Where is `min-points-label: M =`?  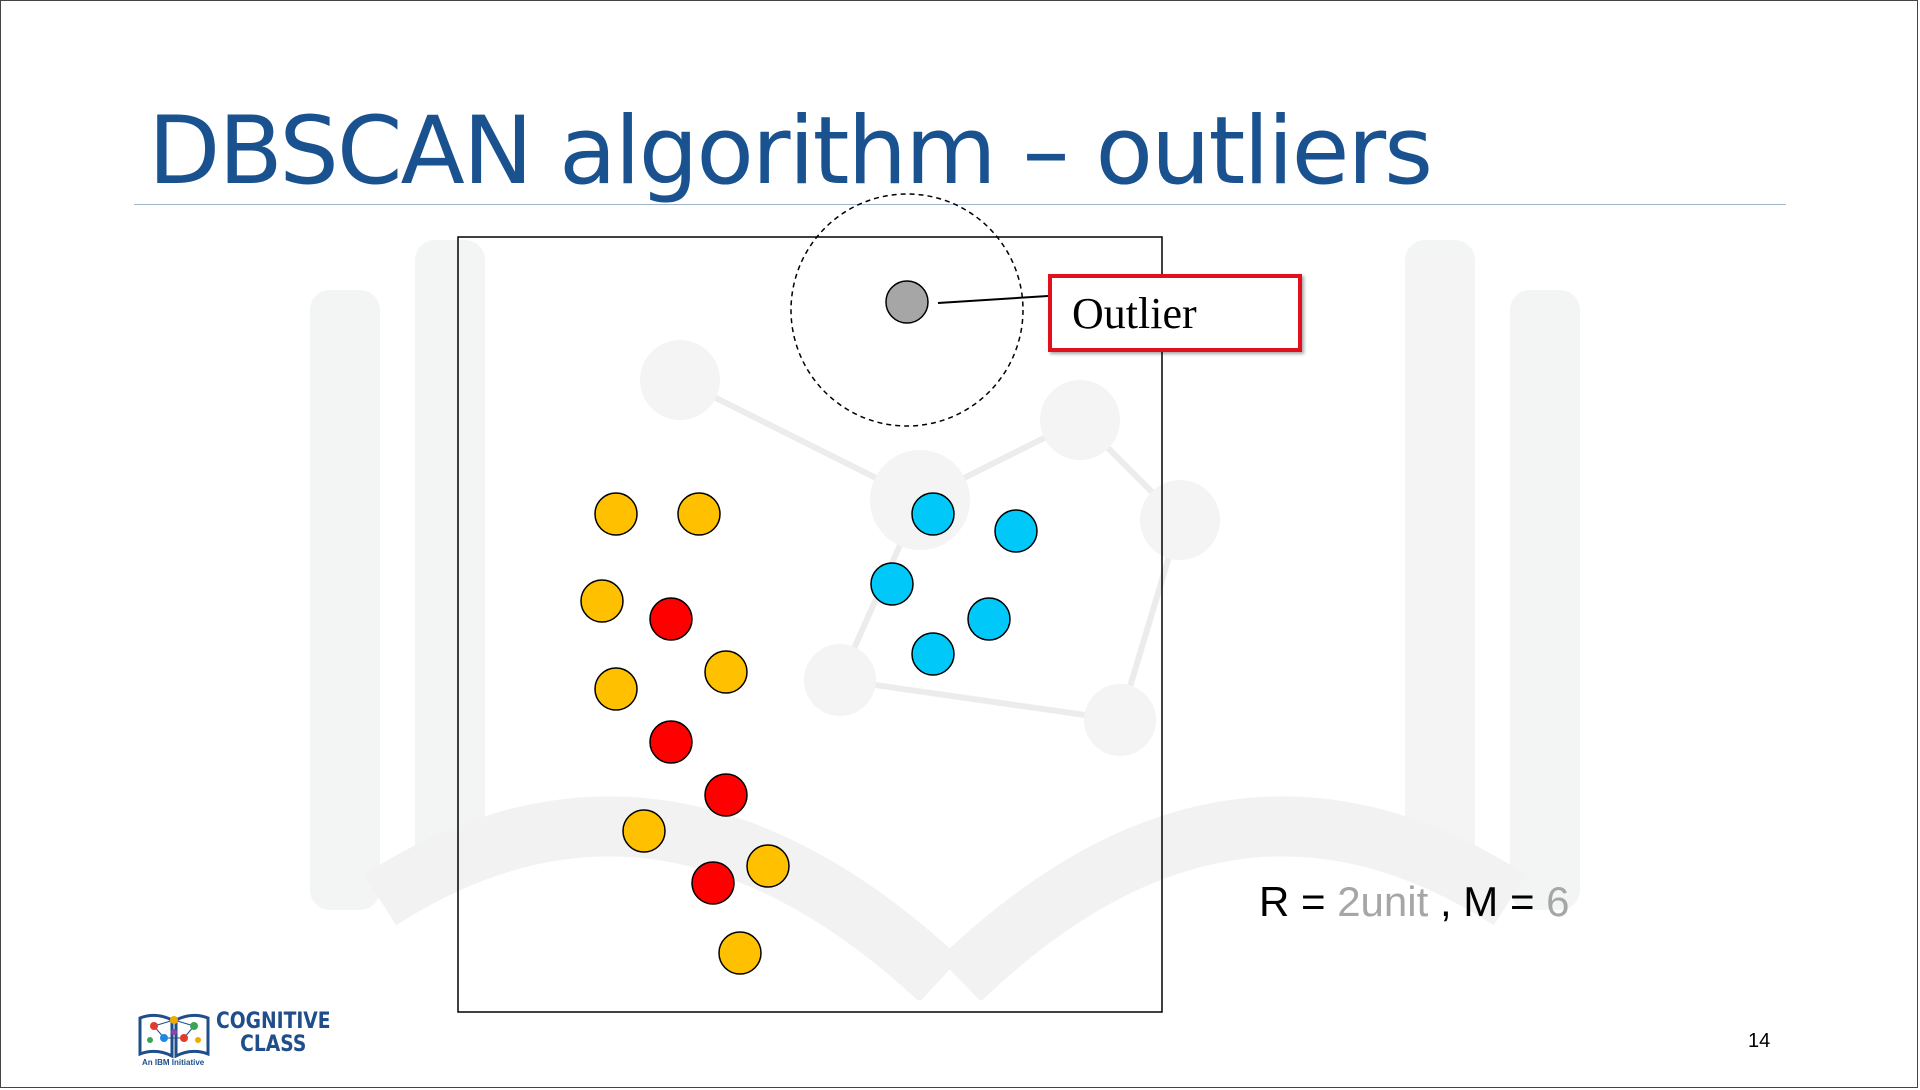 min-points-label: M = is located at coordinates (1505, 901).